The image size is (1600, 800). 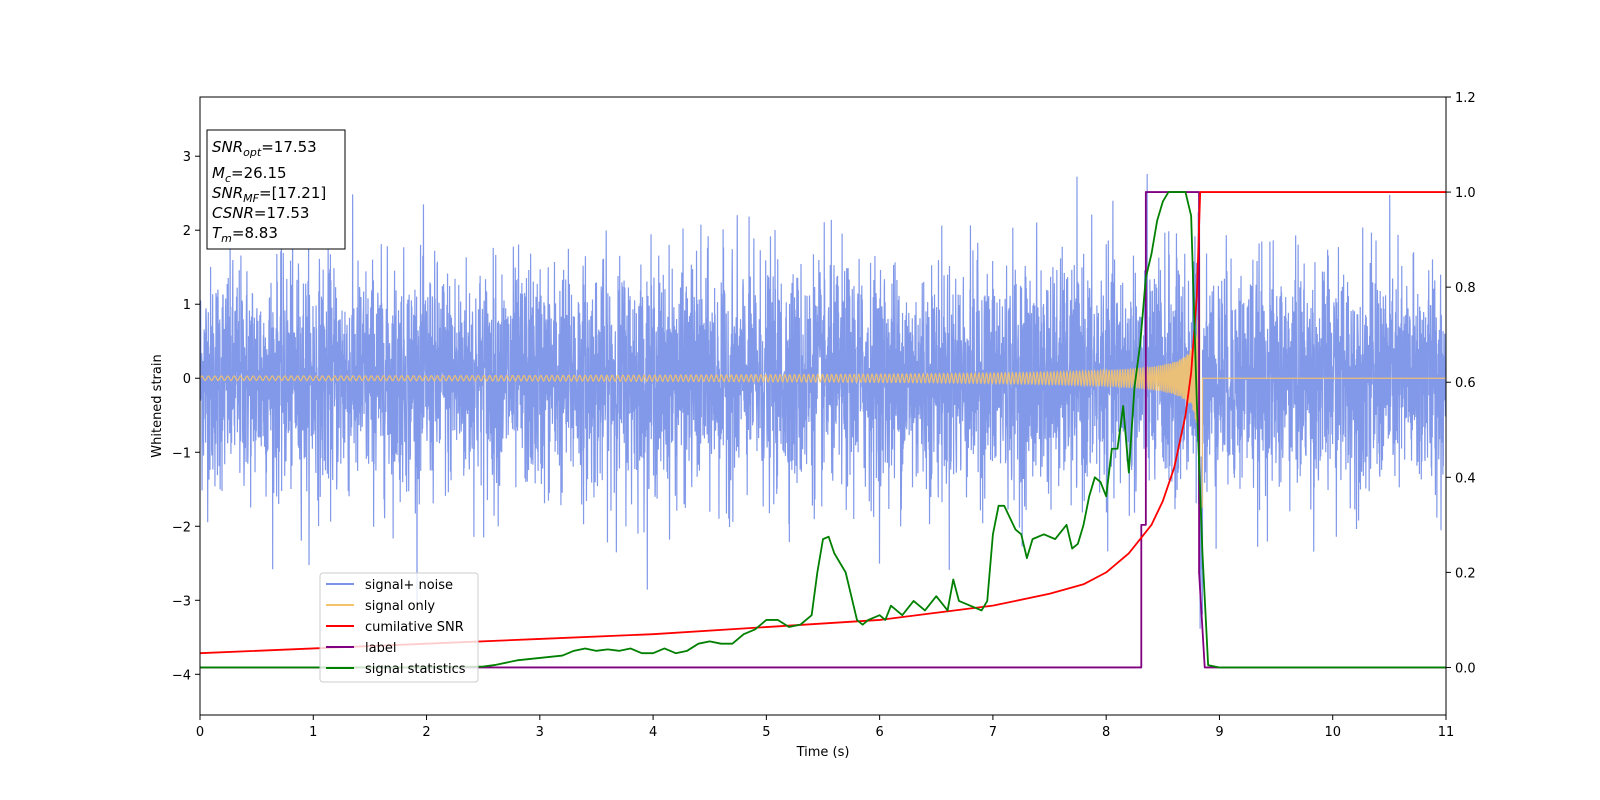 What do you see at coordinates (181, 527) in the screenshot?
I see `y-left-tick-label: −2` at bounding box center [181, 527].